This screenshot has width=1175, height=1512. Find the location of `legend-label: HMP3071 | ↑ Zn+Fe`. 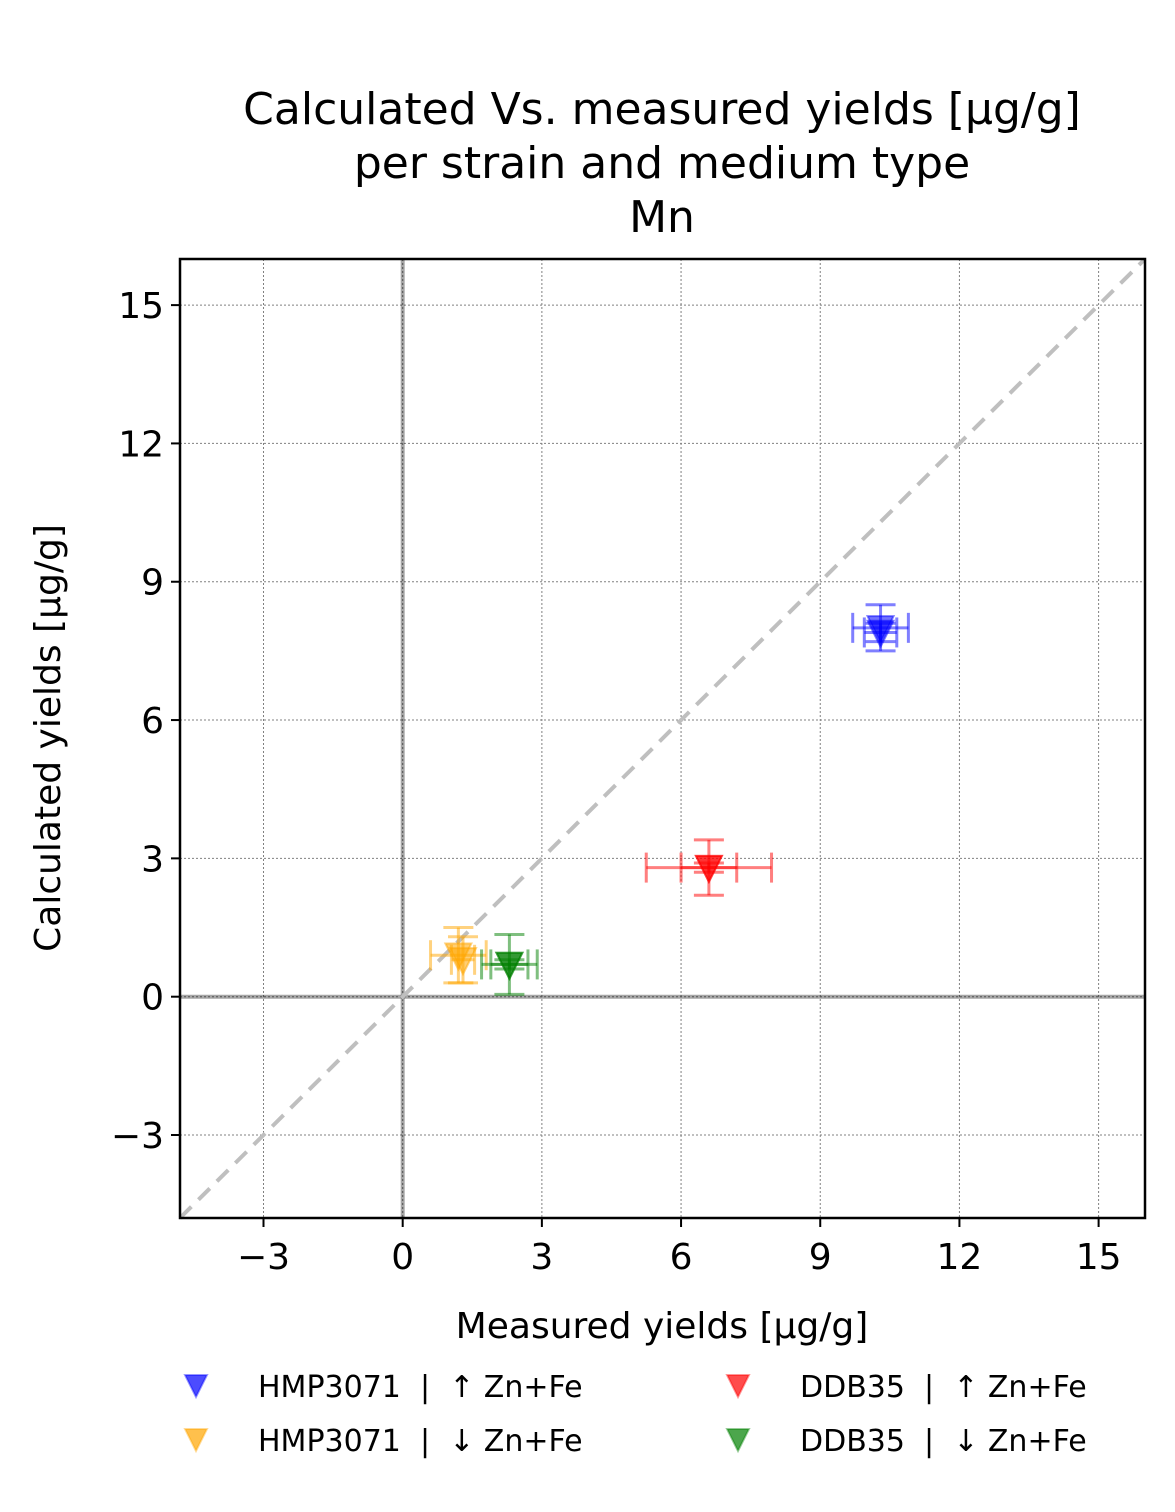

legend-label: HMP3071 | ↑ Zn+Fe is located at coordinates (420, 1387).